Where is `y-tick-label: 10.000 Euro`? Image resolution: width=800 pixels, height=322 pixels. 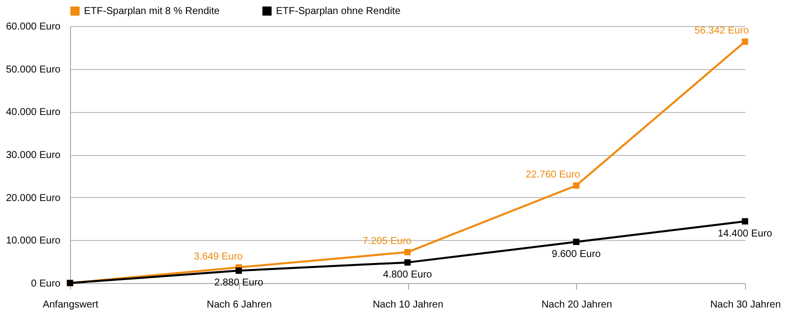 y-tick-label: 10.000 Euro is located at coordinates (33, 241).